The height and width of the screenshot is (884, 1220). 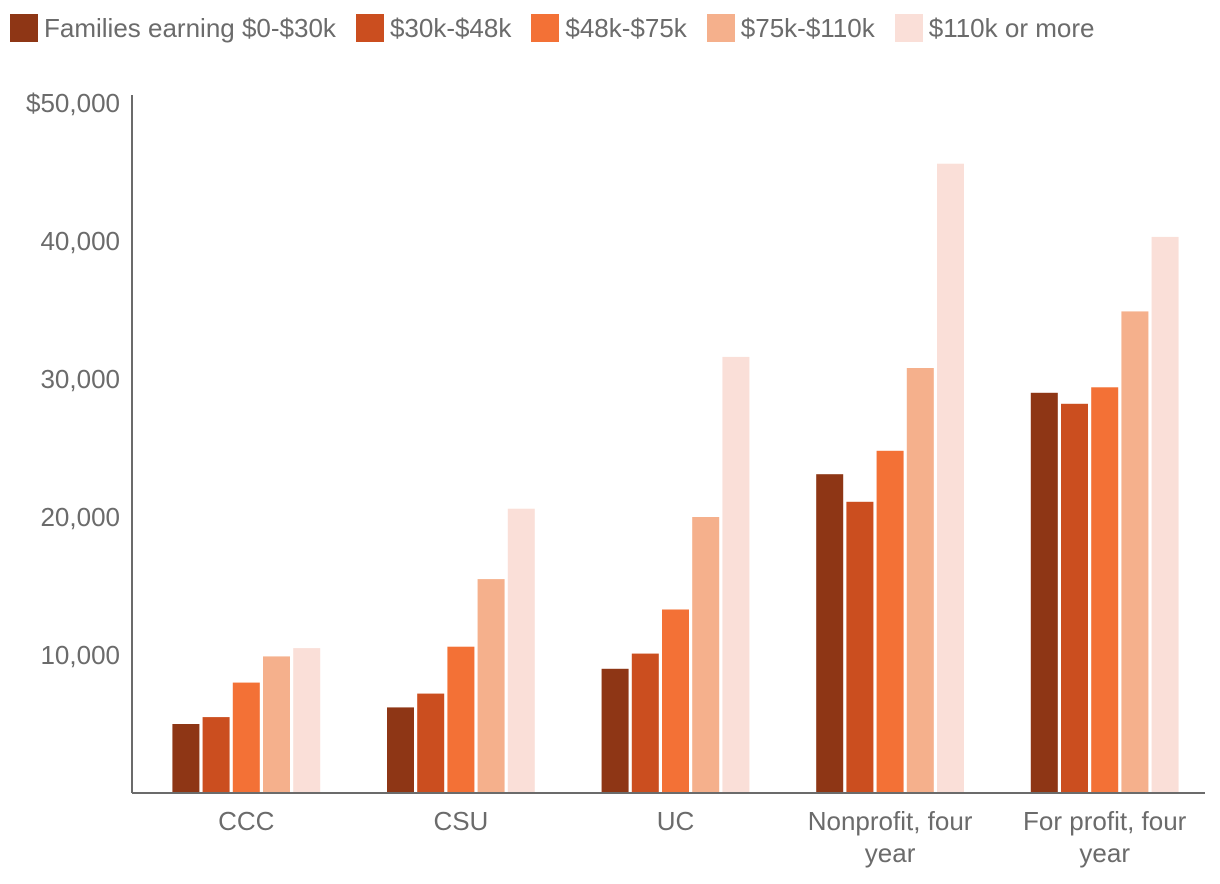 I want to click on legend-item: Families earning $0-$30k, so click(x=173, y=28).